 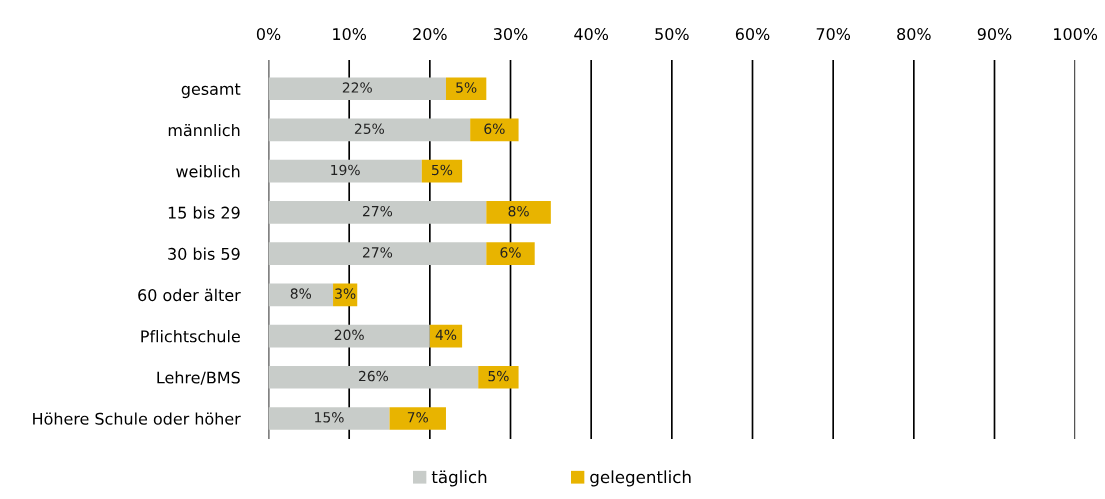 I want to click on y-tick-label: männlich, so click(x=204, y=130).